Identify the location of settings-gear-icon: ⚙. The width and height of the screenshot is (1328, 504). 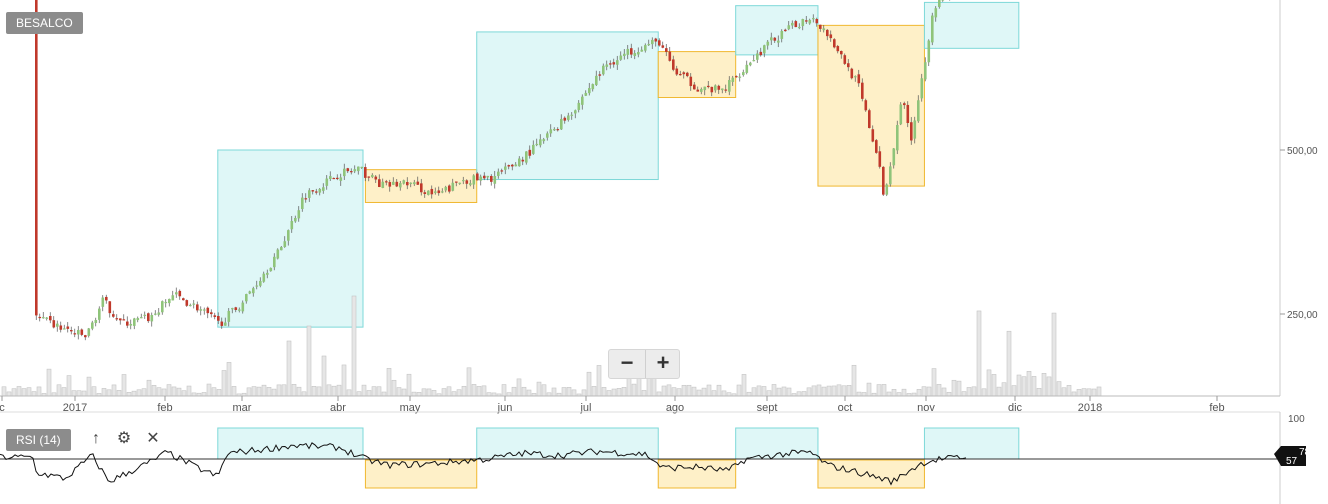
(124, 438).